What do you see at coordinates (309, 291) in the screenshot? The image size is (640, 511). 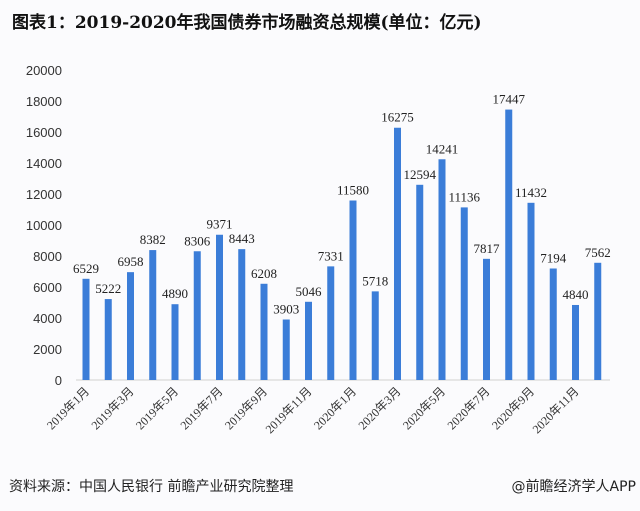 I see `data-label: 5046` at bounding box center [309, 291].